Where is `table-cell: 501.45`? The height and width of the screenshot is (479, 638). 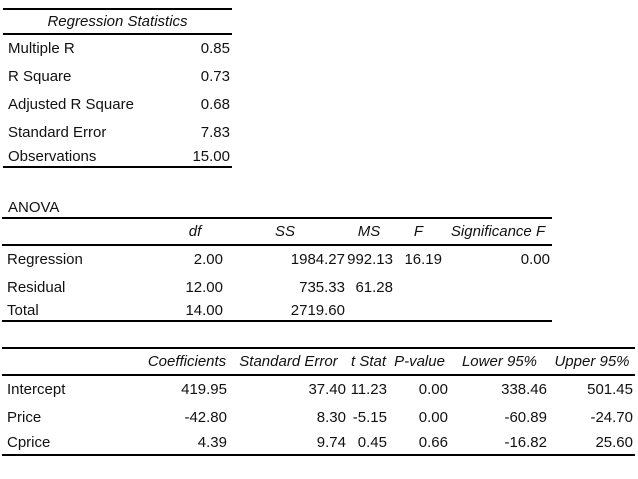 table-cell: 501.45 is located at coordinates (610, 389).